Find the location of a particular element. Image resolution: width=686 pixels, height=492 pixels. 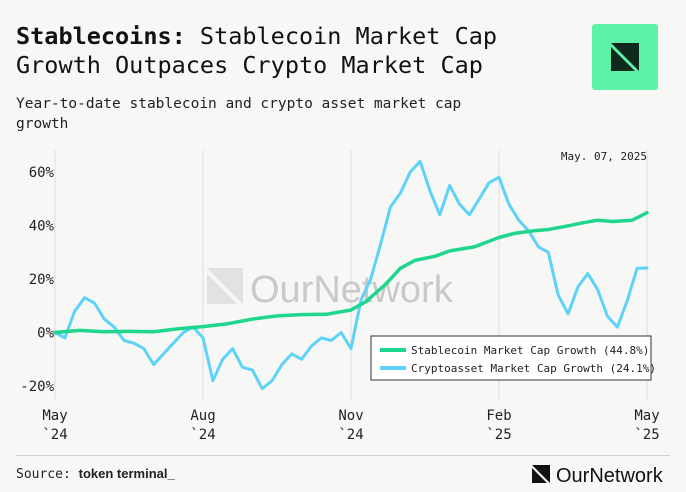

ournetwork-logo-badge is located at coordinates (625, 57).